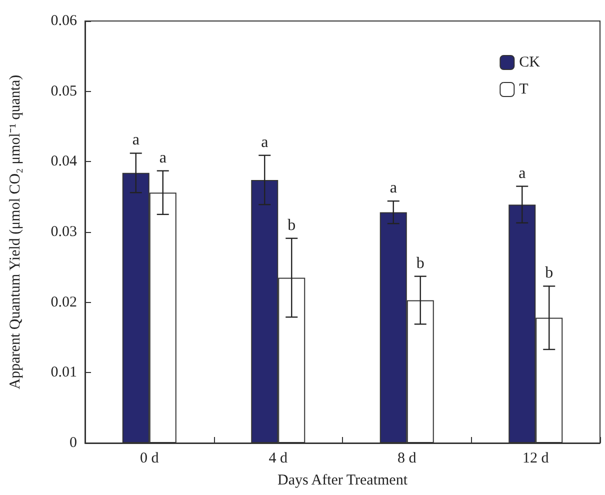  I want to click on x-tick-label: 12 d, so click(536, 458).